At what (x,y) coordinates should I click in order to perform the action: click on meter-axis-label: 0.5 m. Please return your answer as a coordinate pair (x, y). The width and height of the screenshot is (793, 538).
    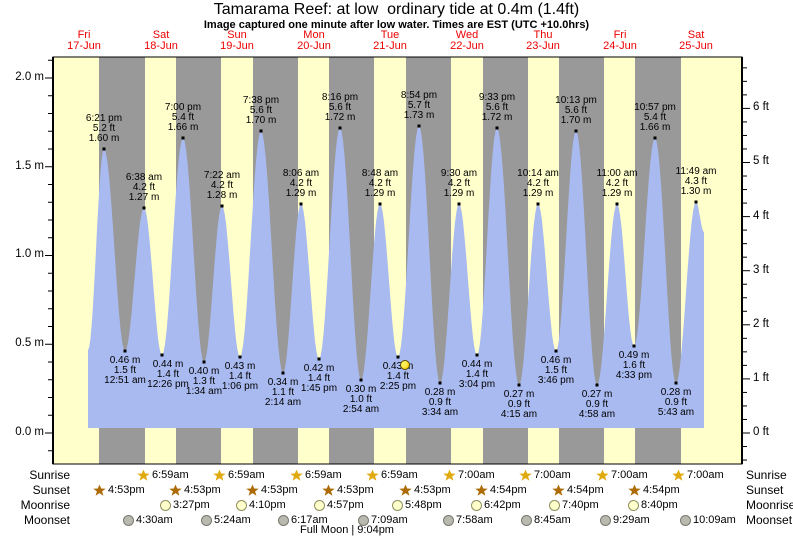
    Looking at the image, I should click on (29, 343).